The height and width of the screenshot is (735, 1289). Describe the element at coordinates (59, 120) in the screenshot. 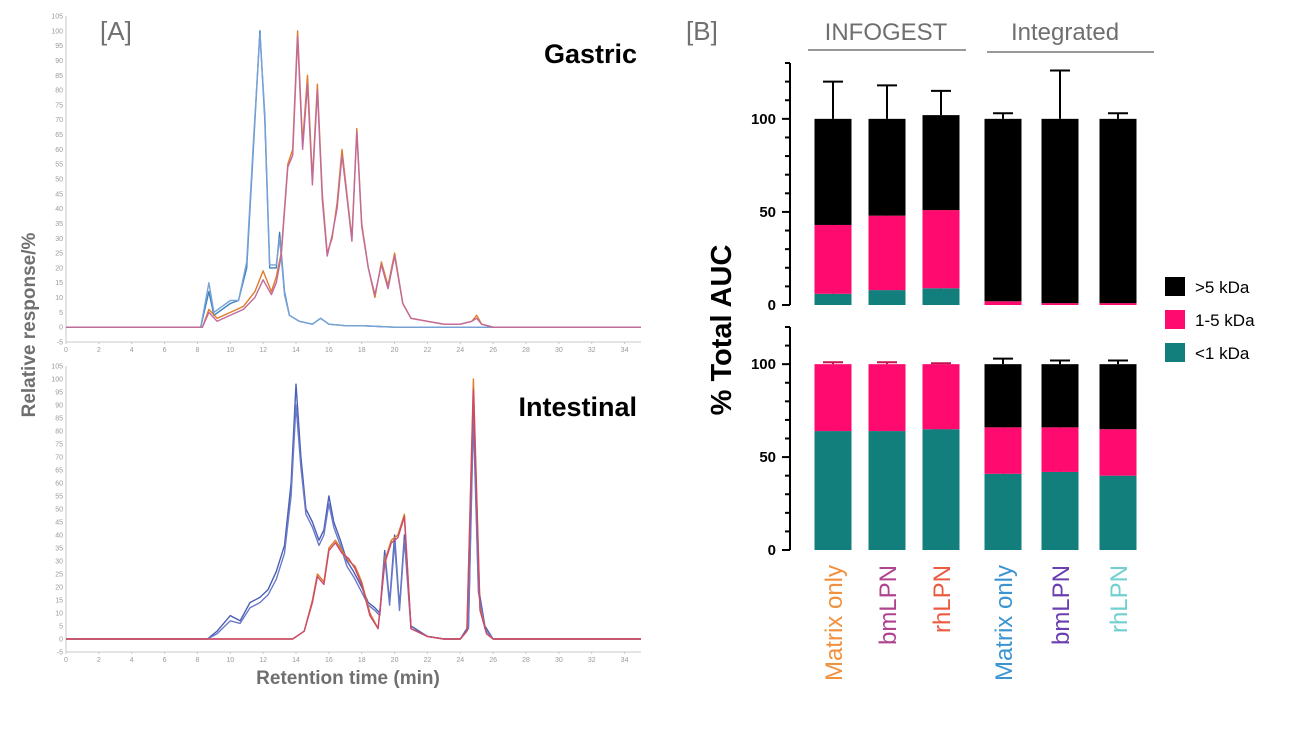

I see `gastric-y-tick-label: 70` at that location.